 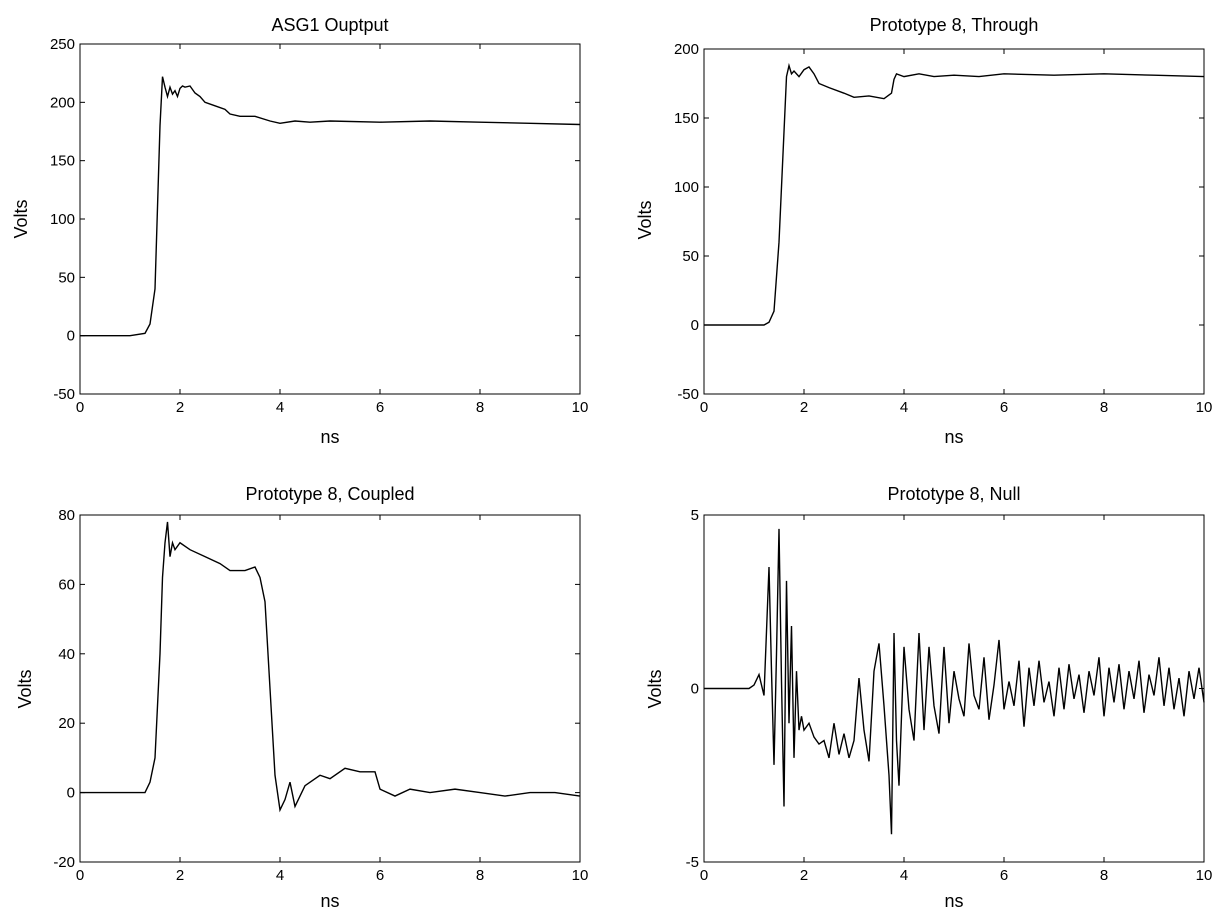 What do you see at coordinates (953, 494) in the screenshot?
I see `chart-title: Prototype 8, Null` at bounding box center [953, 494].